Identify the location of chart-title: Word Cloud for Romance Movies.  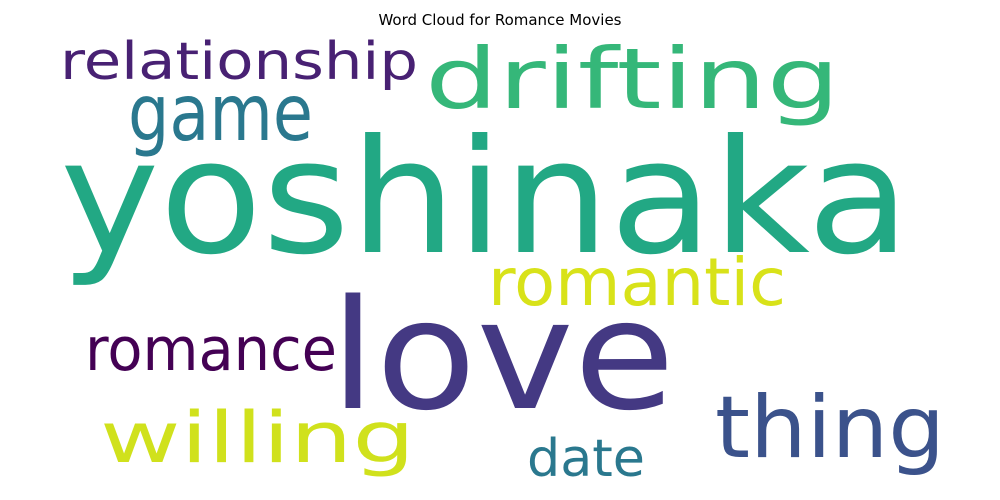
(500, 20).